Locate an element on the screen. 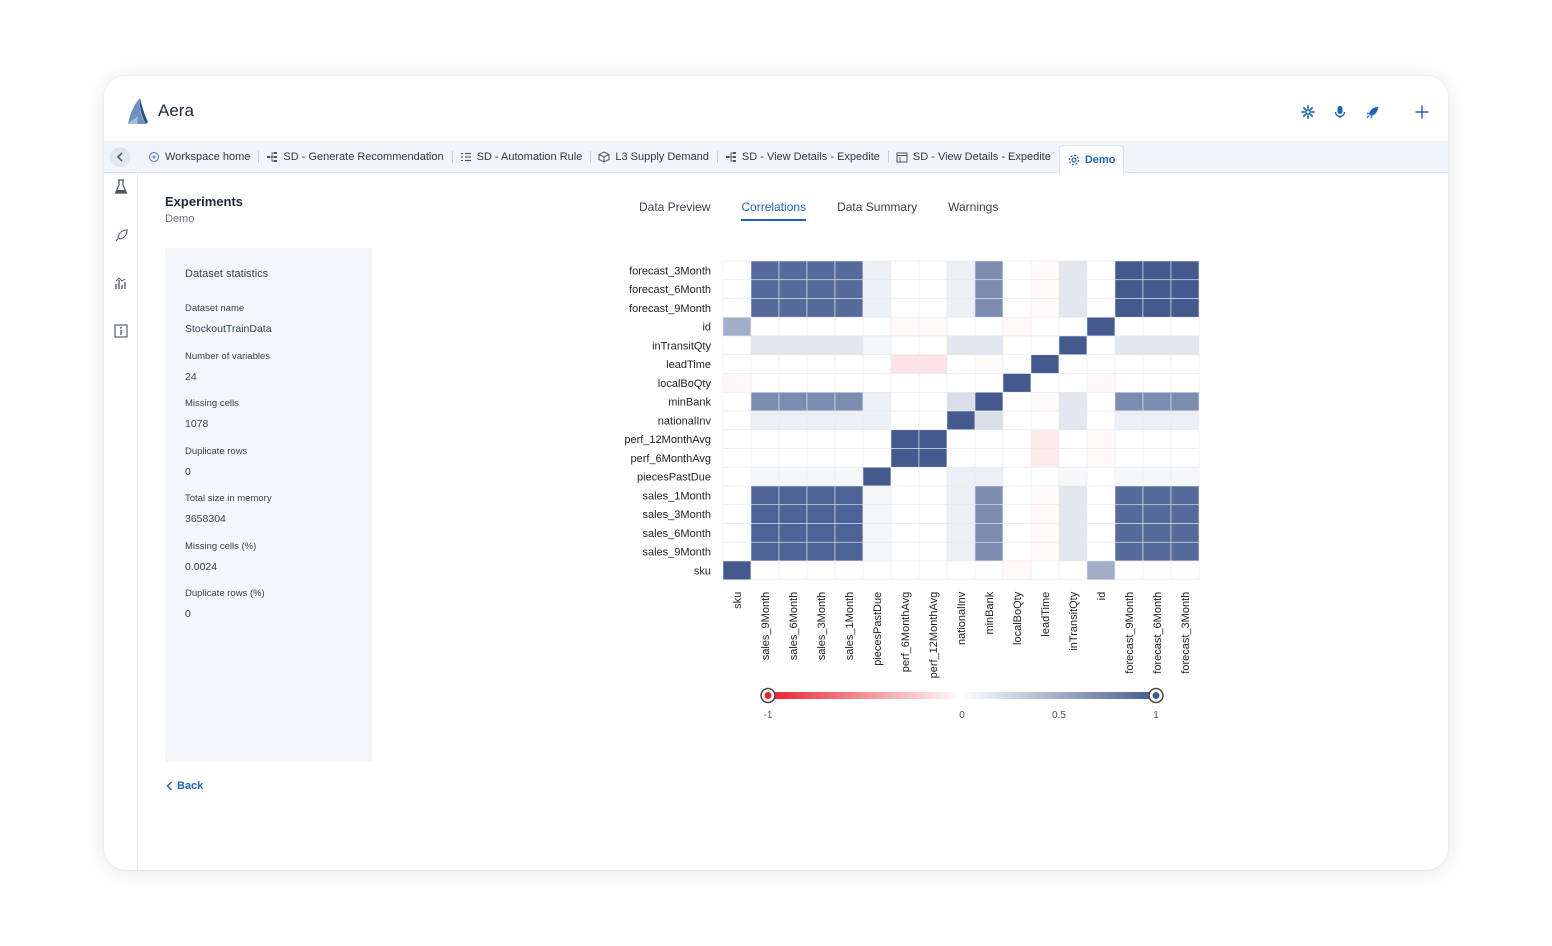 The width and height of the screenshot is (1552, 946). tab-workspace-home: Workspace home is located at coordinates (199, 157).